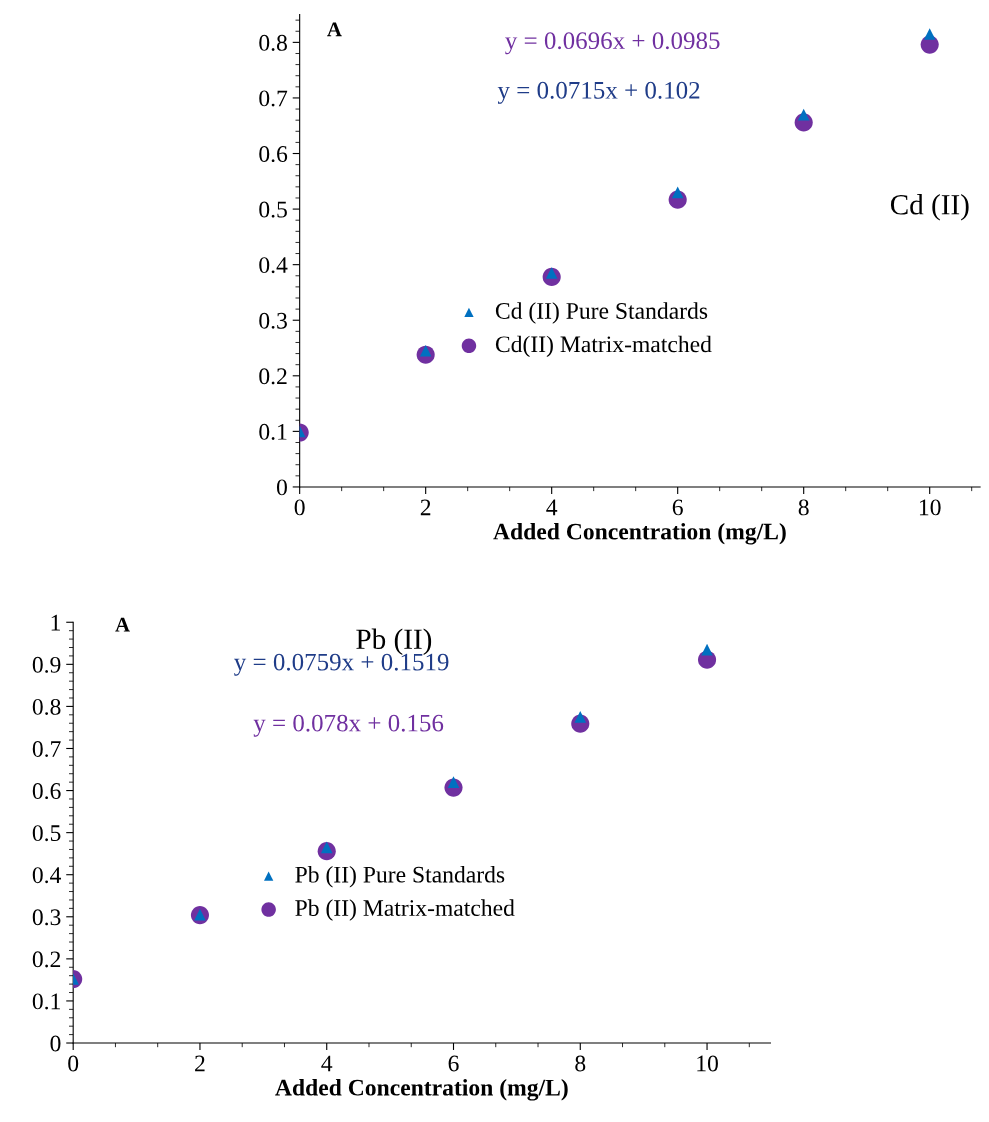 The height and width of the screenshot is (1122, 989). What do you see at coordinates (405, 910) in the screenshot?
I see `legend-label: Pb (II) Matrix-matched` at bounding box center [405, 910].